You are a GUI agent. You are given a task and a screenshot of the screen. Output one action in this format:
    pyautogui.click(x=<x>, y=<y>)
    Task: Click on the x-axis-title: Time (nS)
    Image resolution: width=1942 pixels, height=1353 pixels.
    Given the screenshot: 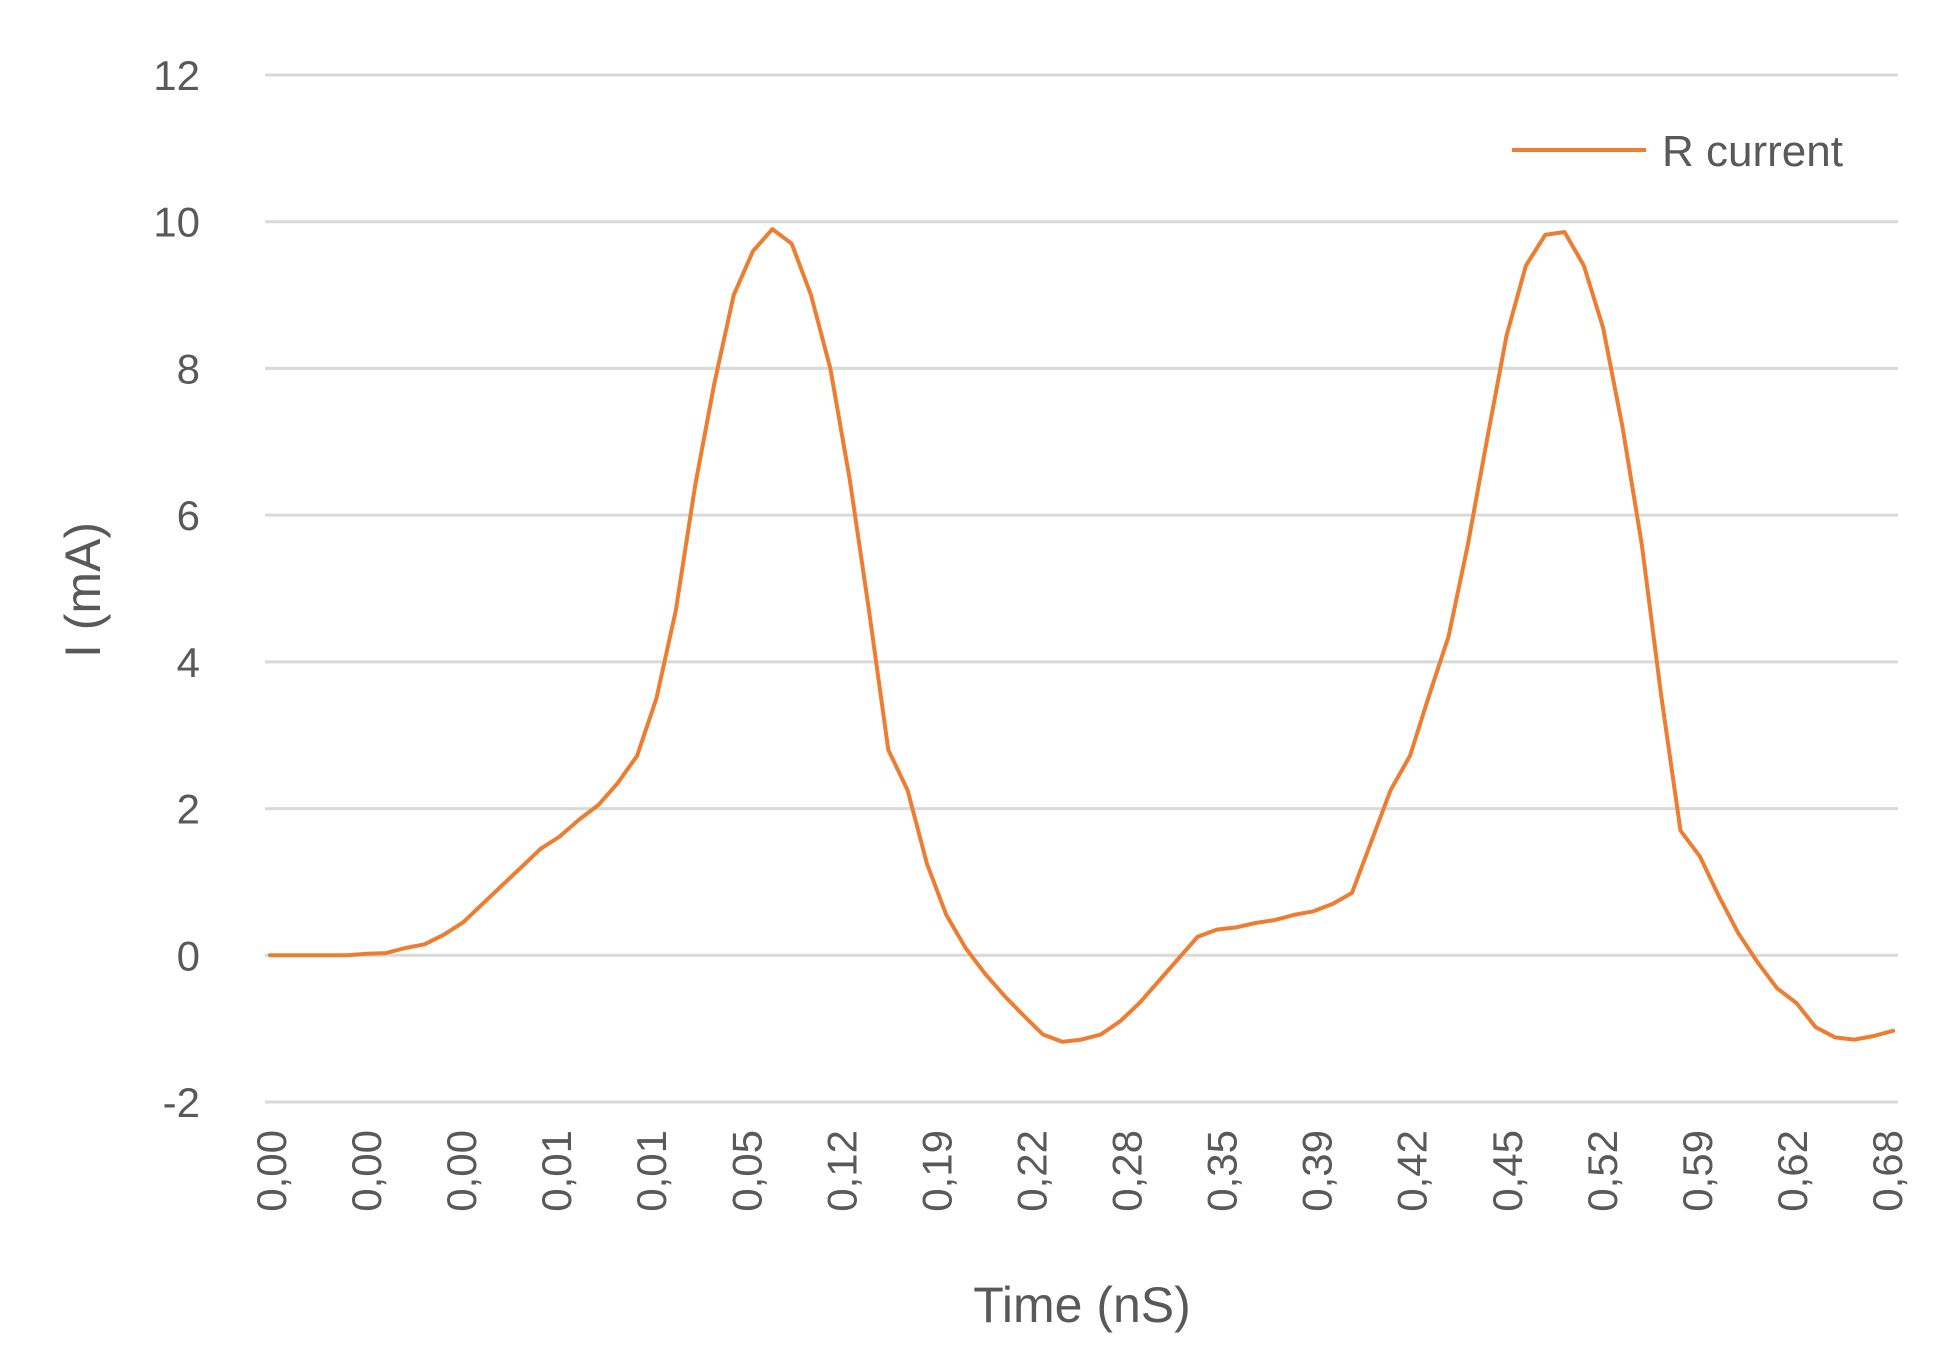 What is the action you would take?
    pyautogui.click(x=1082, y=1305)
    